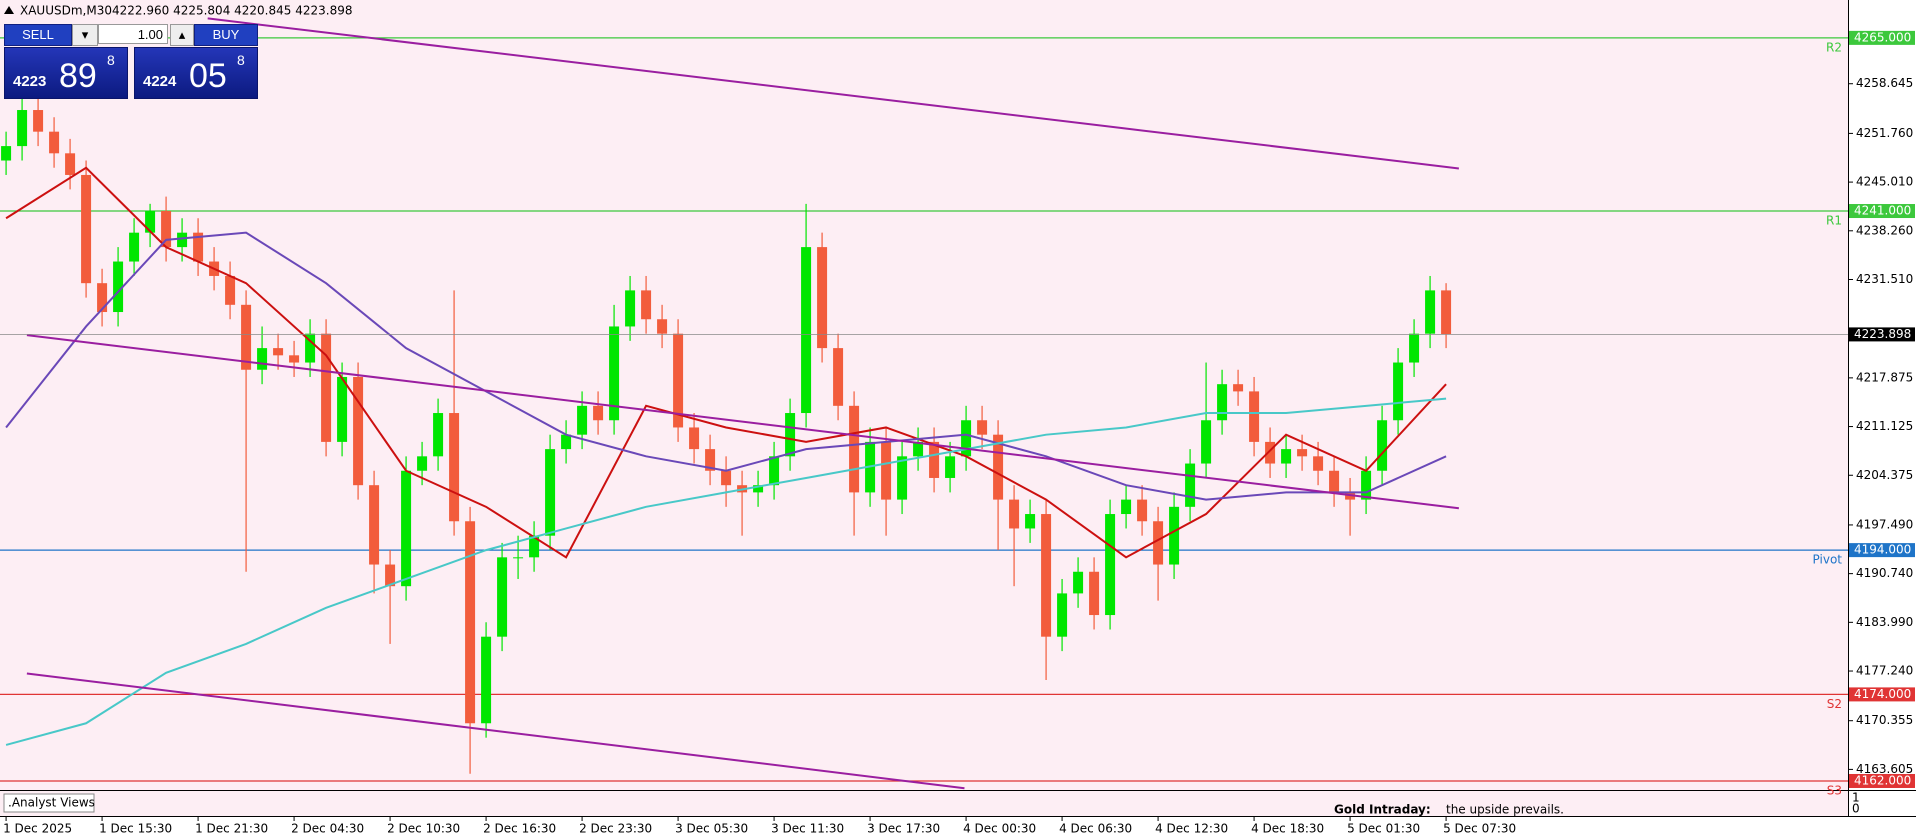 This screenshot has width=1916, height=840. I want to click on x-tick-label: 4 Dec 00:30, so click(999, 829).